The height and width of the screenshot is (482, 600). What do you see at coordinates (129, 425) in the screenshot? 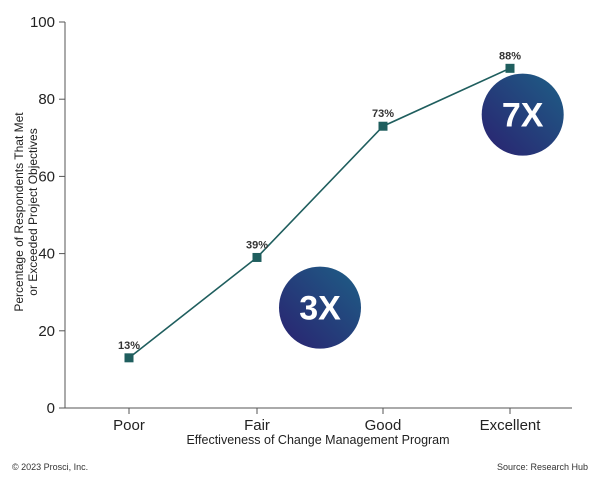
I see `x-tick-label: Poor` at bounding box center [129, 425].